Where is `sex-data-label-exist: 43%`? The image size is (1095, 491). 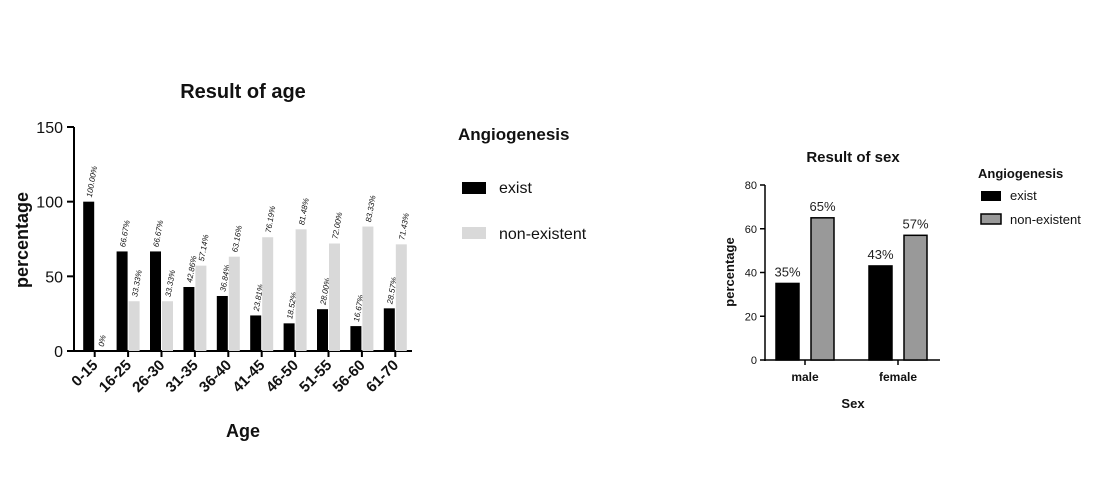 sex-data-label-exist: 43% is located at coordinates (880, 254).